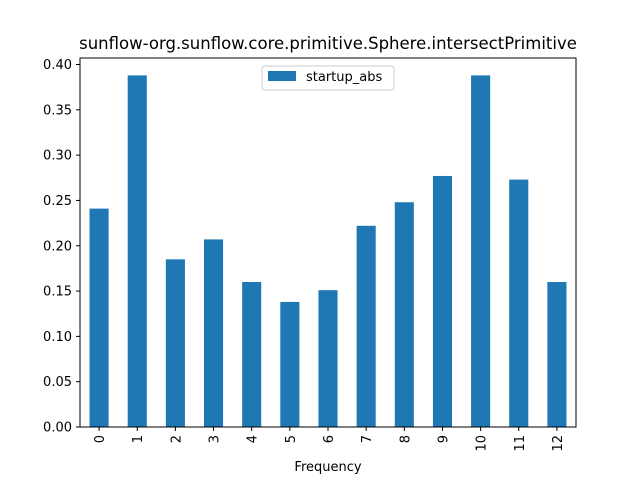 Image resolution: width=640 pixels, height=480 pixels. I want to click on x-tick-label-7: 7, so click(367, 439).